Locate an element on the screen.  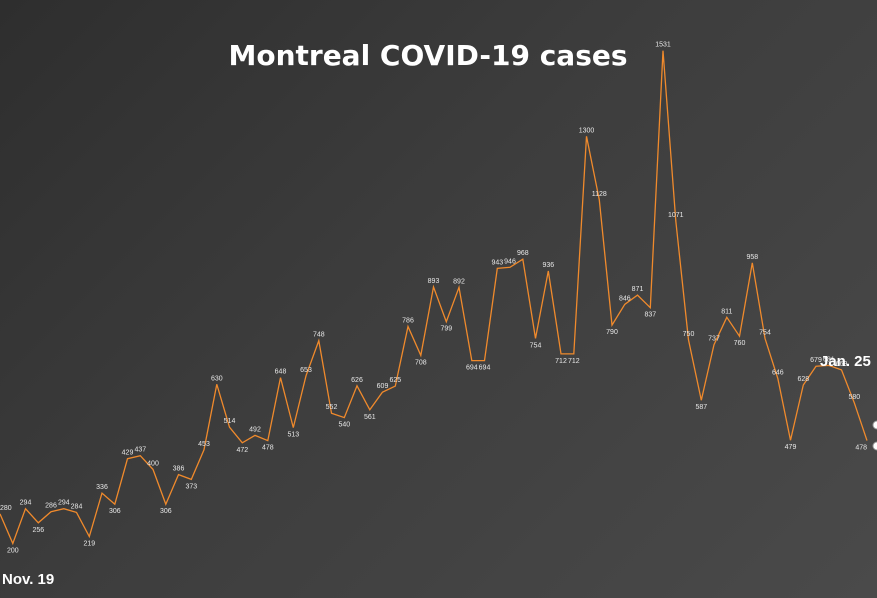
data-label: 284 is located at coordinates (77, 506).